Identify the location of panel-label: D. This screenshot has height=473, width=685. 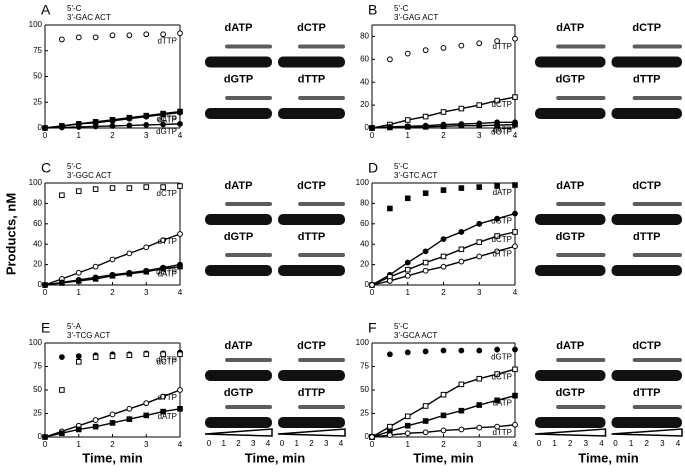
(373, 168).